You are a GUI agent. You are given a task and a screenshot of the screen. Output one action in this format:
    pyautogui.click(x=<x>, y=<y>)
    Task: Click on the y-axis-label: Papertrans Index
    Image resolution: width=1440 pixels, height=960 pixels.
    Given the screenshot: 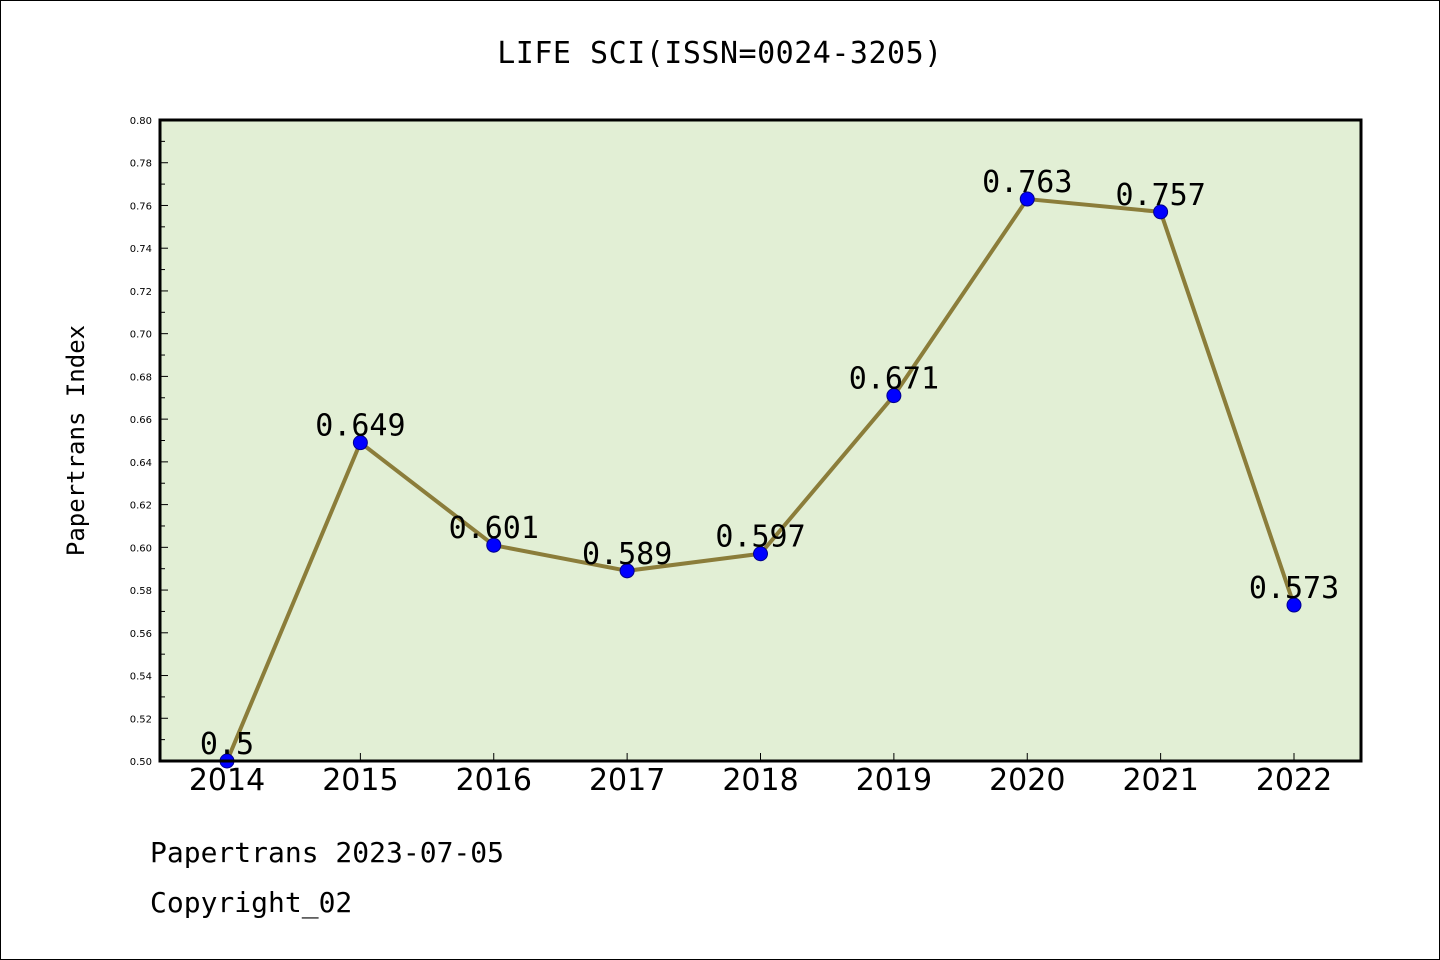 What is the action you would take?
    pyautogui.click(x=76, y=440)
    